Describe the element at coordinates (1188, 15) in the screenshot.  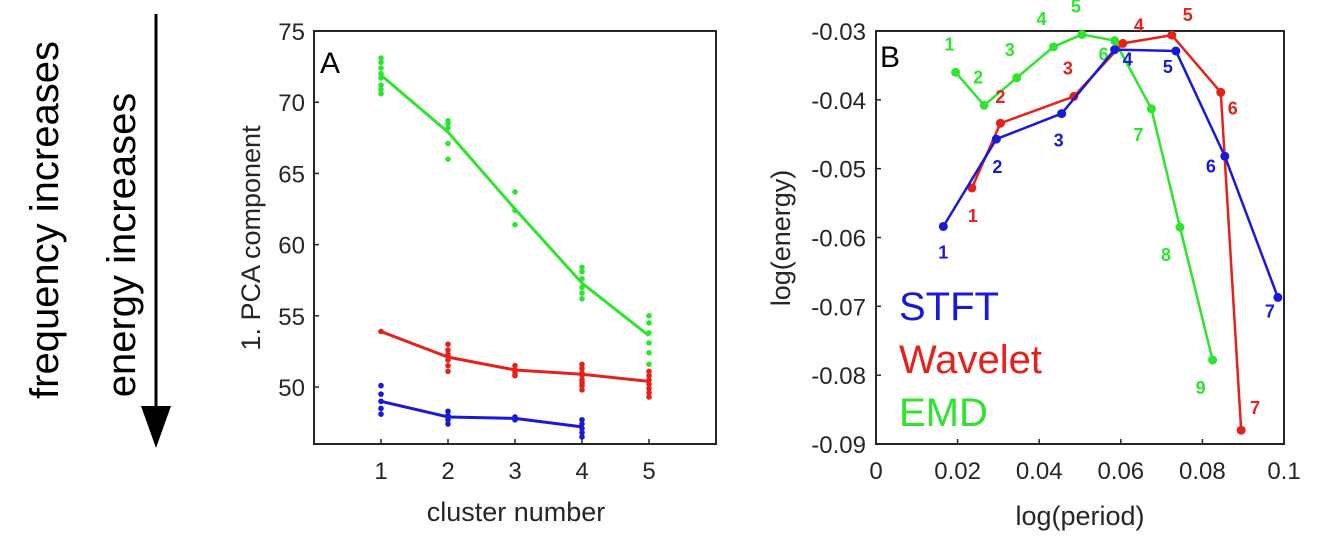
I see `panel-b-wavelet-point-label: 5` at that location.